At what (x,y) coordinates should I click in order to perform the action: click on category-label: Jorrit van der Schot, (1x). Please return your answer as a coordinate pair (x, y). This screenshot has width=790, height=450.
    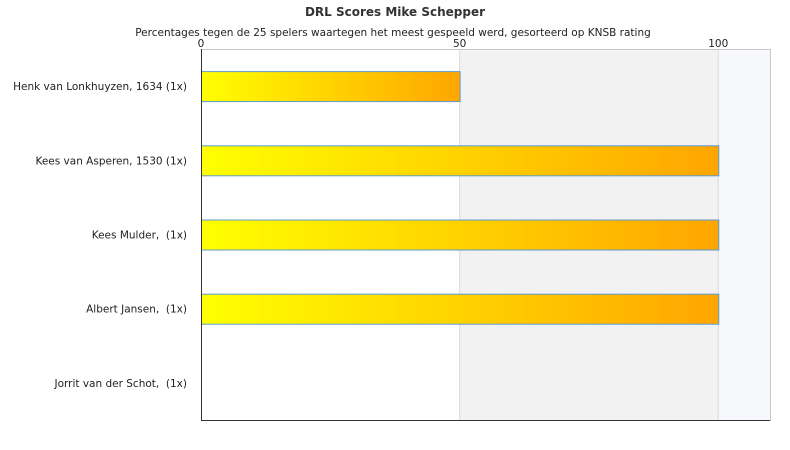
    Looking at the image, I should click on (121, 384).